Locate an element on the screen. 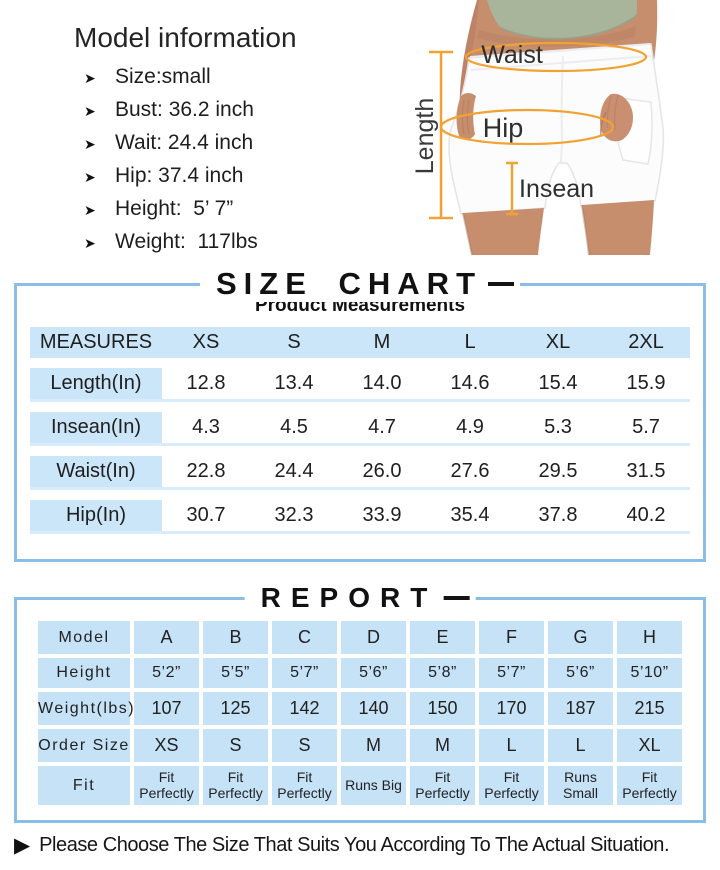  row-label: Weight(lbs) is located at coordinates (86, 708).